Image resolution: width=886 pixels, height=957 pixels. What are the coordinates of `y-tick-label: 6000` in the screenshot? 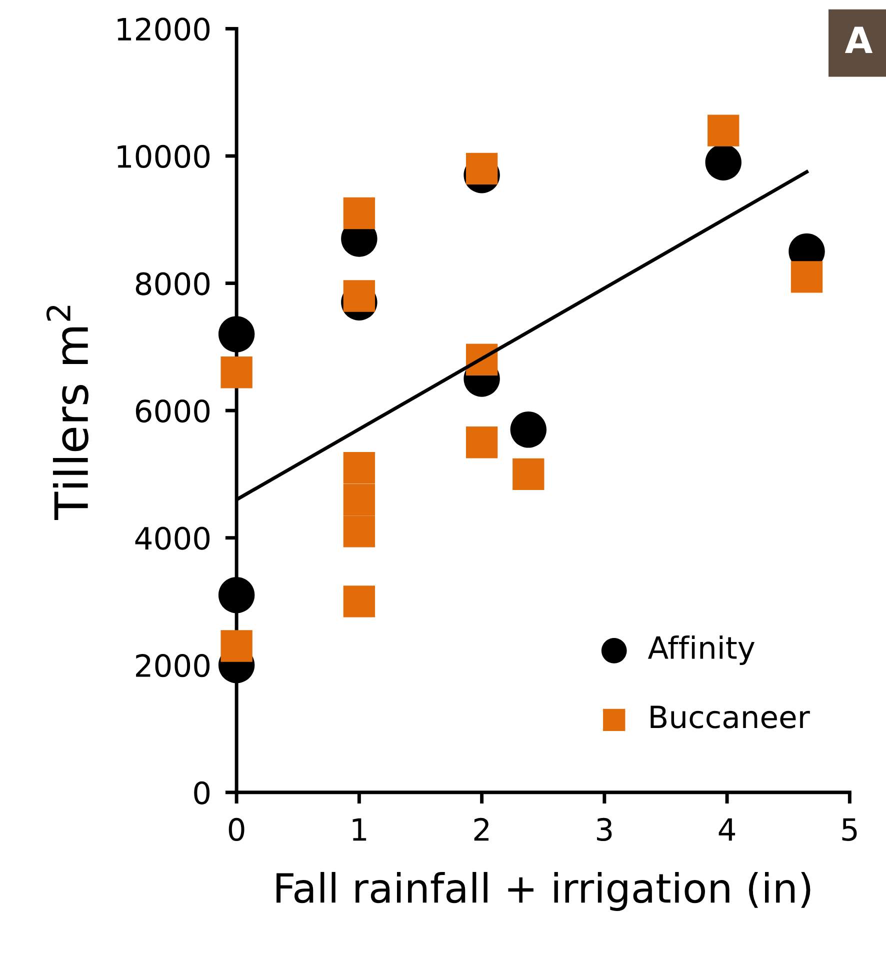 It's located at (173, 411).